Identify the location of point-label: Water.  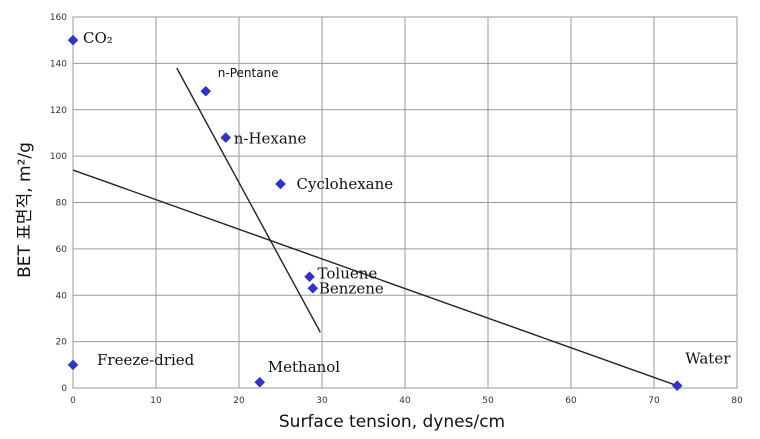
(708, 359).